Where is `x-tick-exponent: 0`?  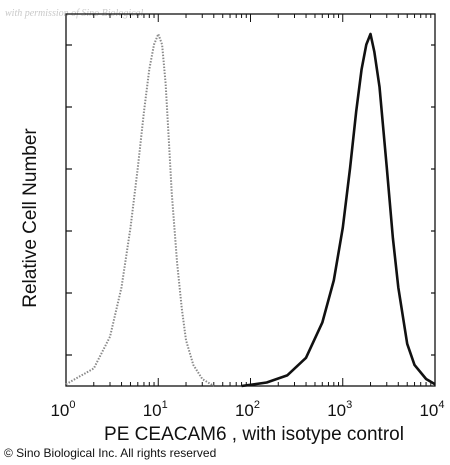
x-tick-exponent: 0 is located at coordinates (72, 405).